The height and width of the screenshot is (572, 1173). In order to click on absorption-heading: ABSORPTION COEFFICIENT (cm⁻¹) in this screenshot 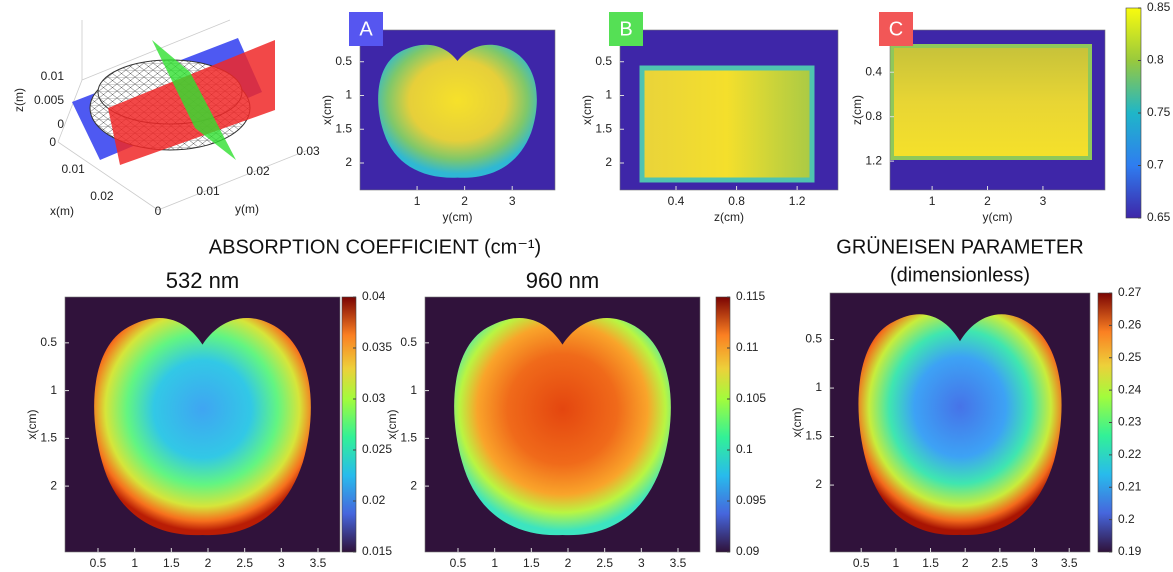, I will do `click(375, 247)`.